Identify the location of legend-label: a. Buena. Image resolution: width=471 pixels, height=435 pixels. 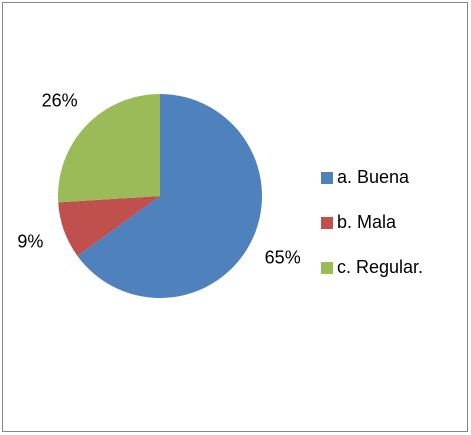
(373, 177).